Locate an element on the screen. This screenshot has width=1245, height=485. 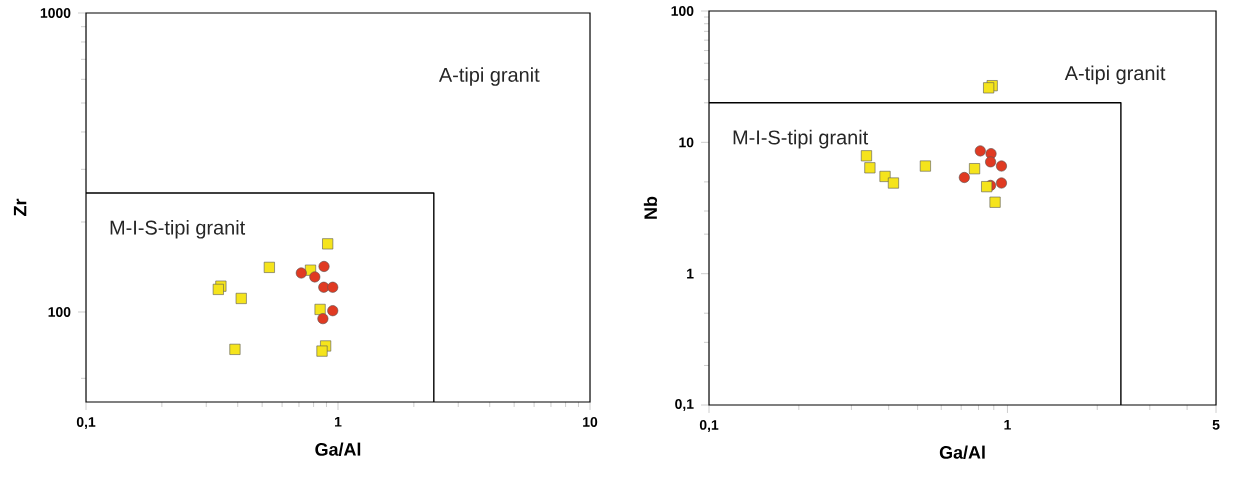
x-tick-label: 5 is located at coordinates (1216, 425).